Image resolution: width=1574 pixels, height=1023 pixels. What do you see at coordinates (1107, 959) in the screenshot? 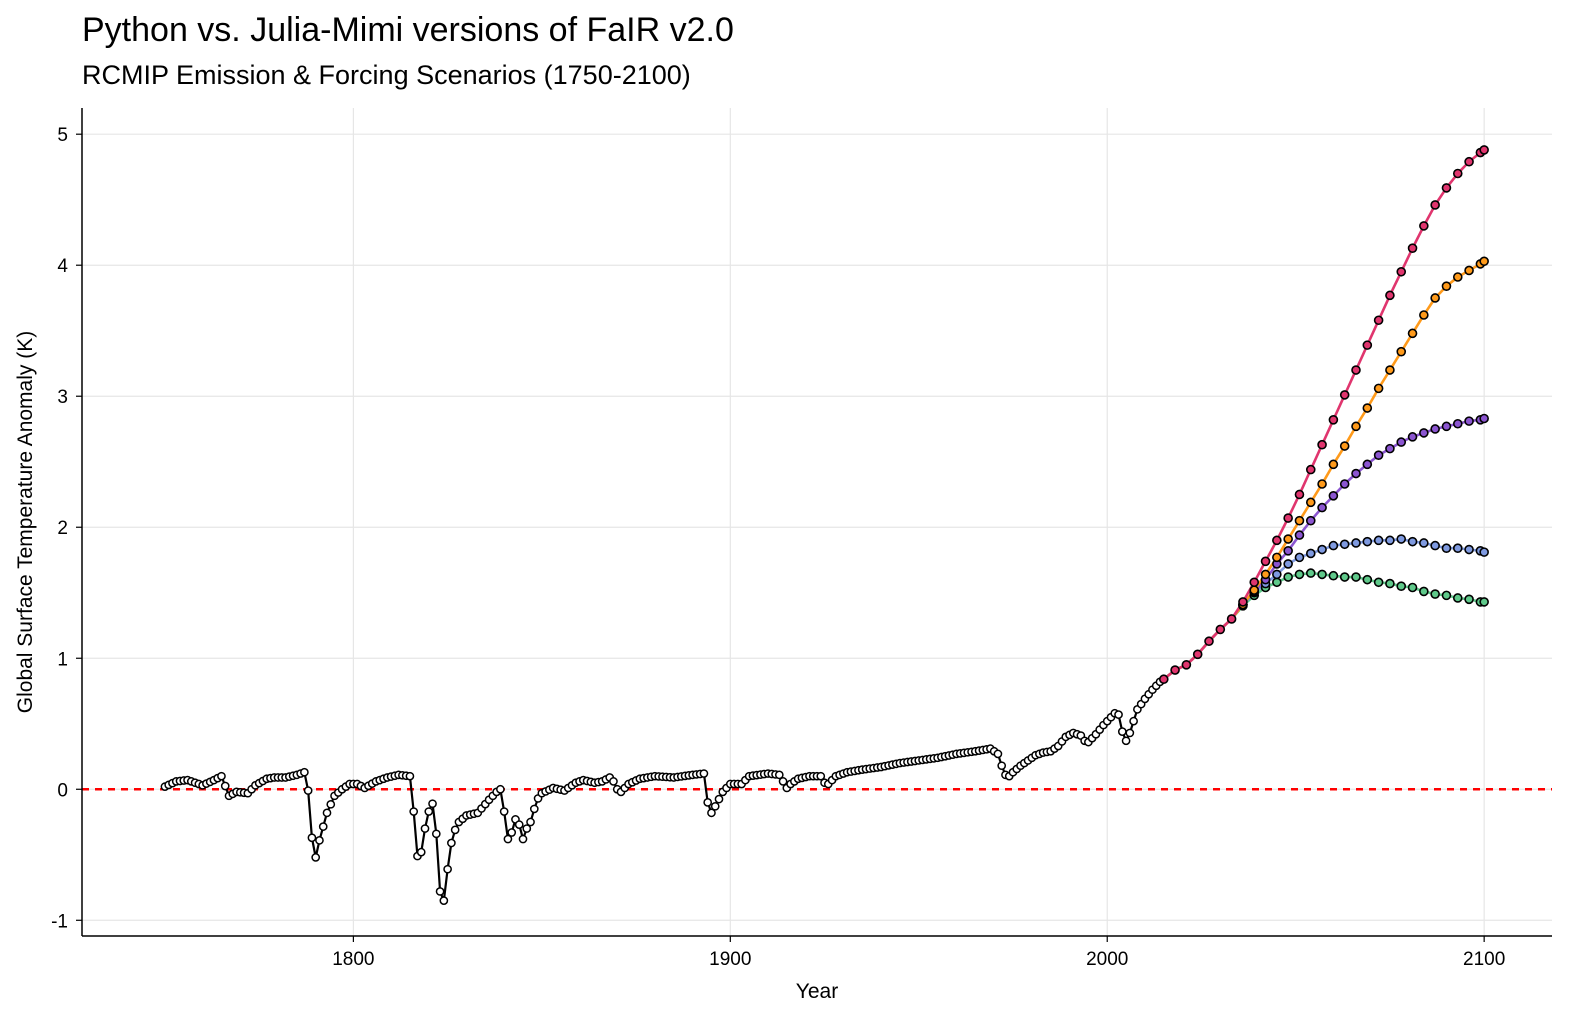
I see `x-tick-label: 2000` at bounding box center [1107, 959].